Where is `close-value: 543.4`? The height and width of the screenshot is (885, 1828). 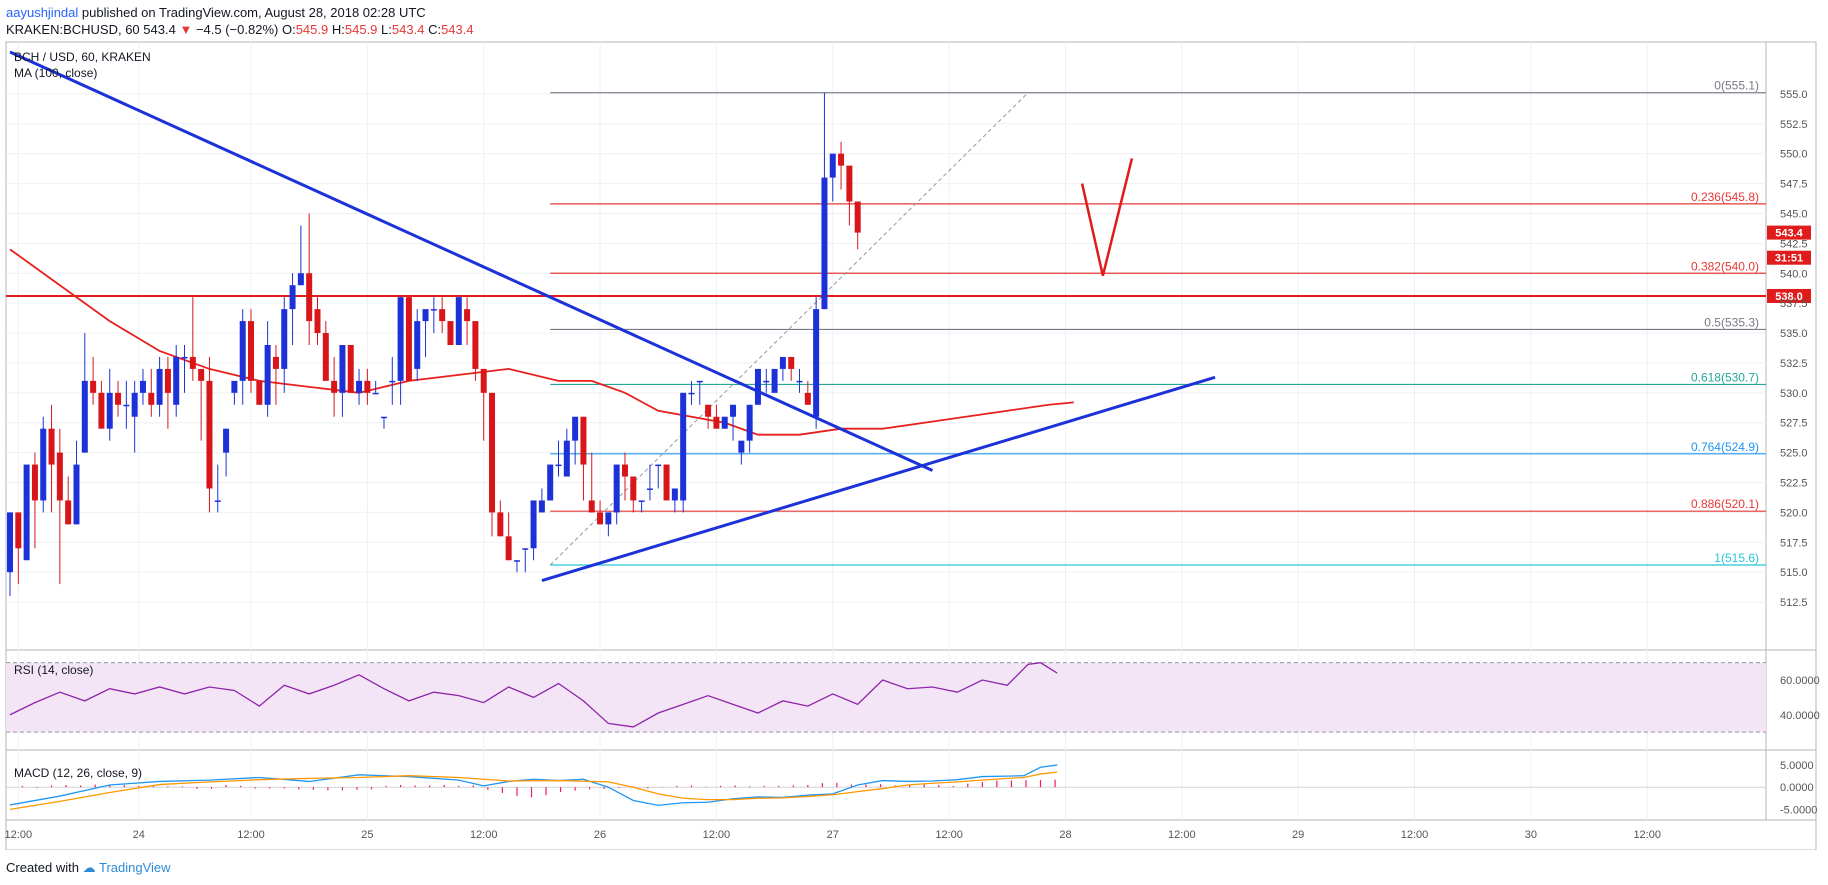
close-value: 543.4 is located at coordinates (457, 29).